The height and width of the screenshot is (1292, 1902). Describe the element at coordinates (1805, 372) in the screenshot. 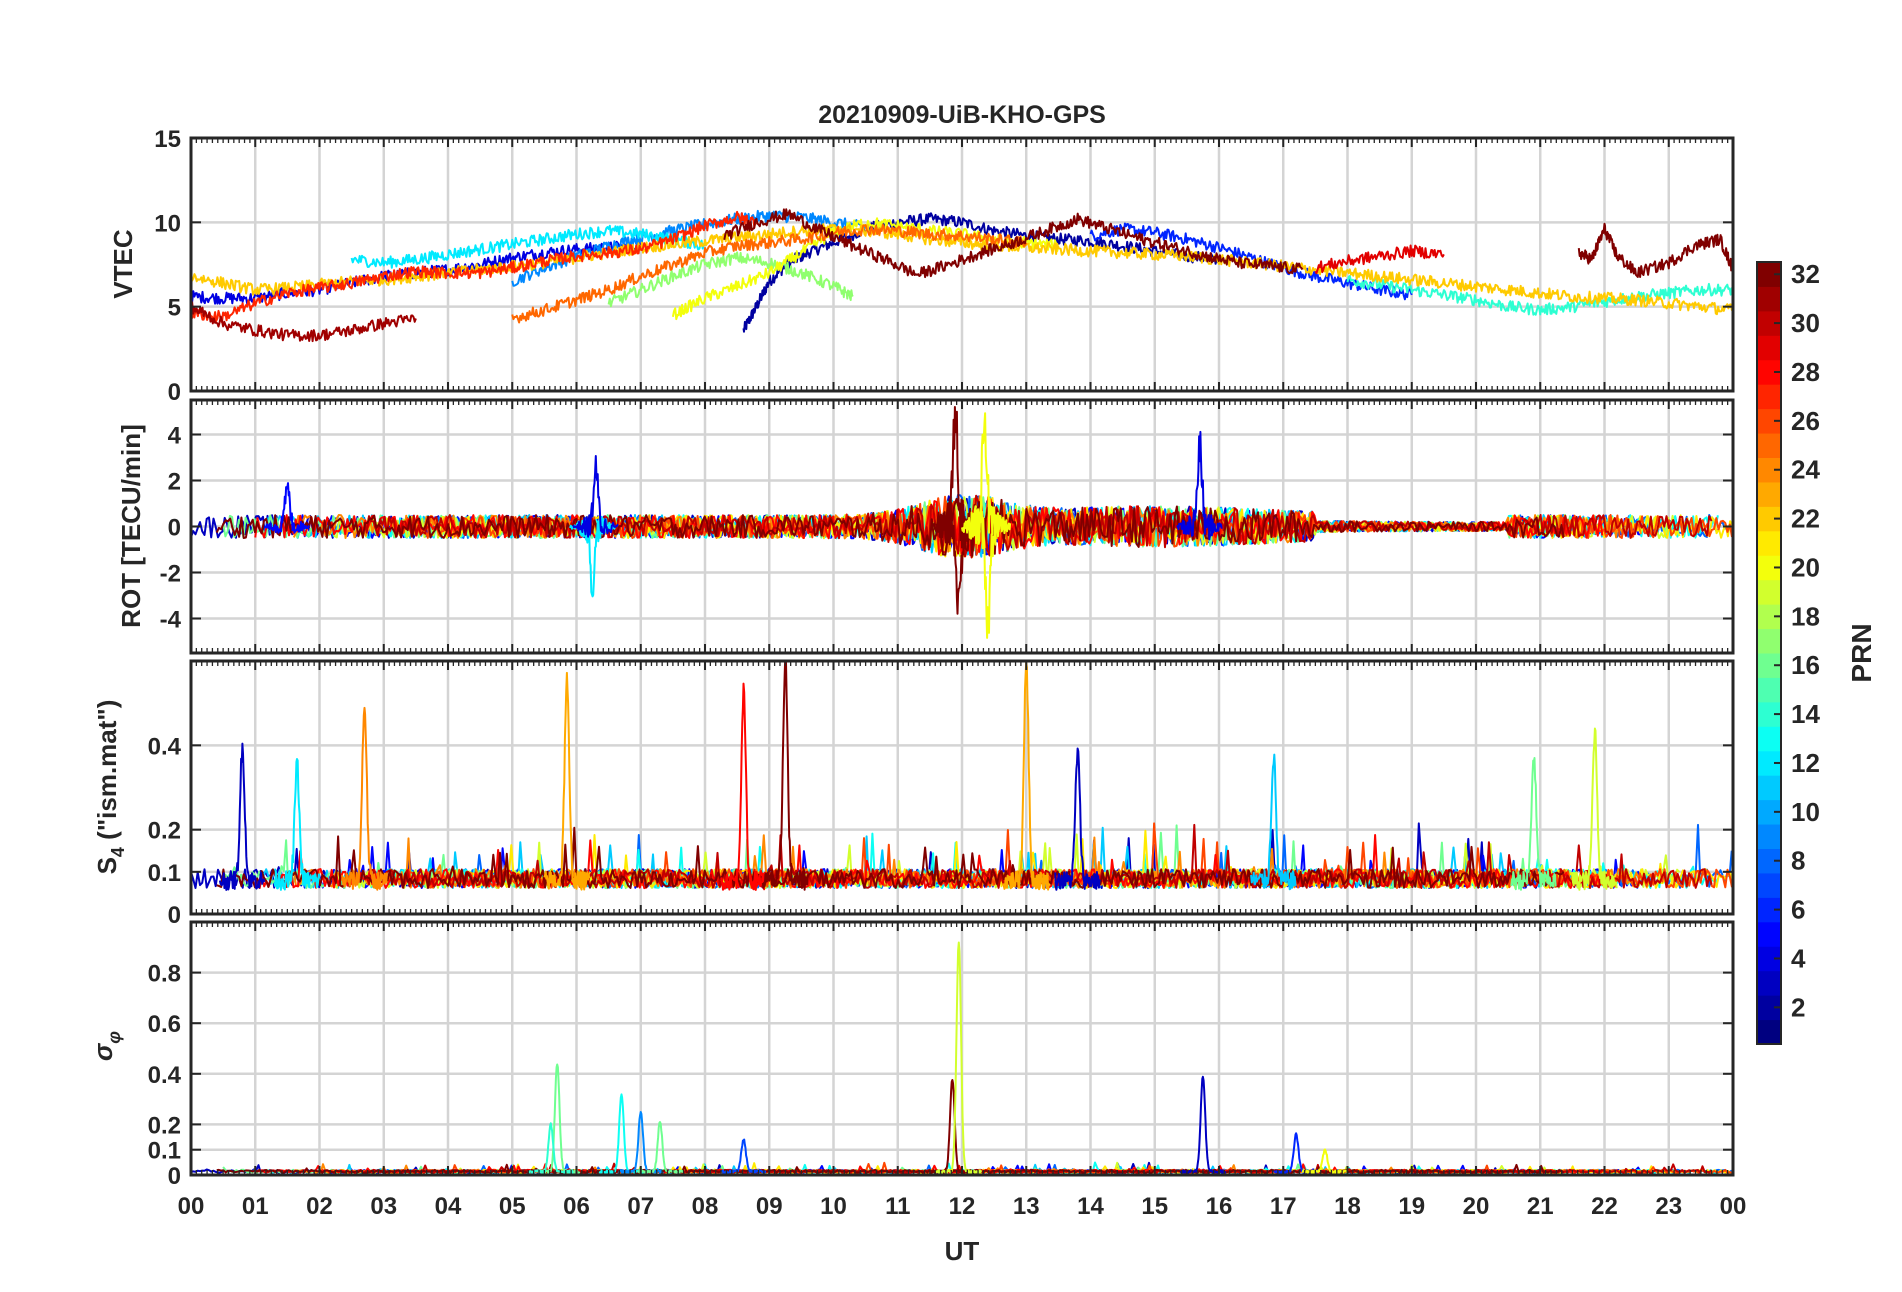

I see `colorbar-tick-label: 28` at that location.